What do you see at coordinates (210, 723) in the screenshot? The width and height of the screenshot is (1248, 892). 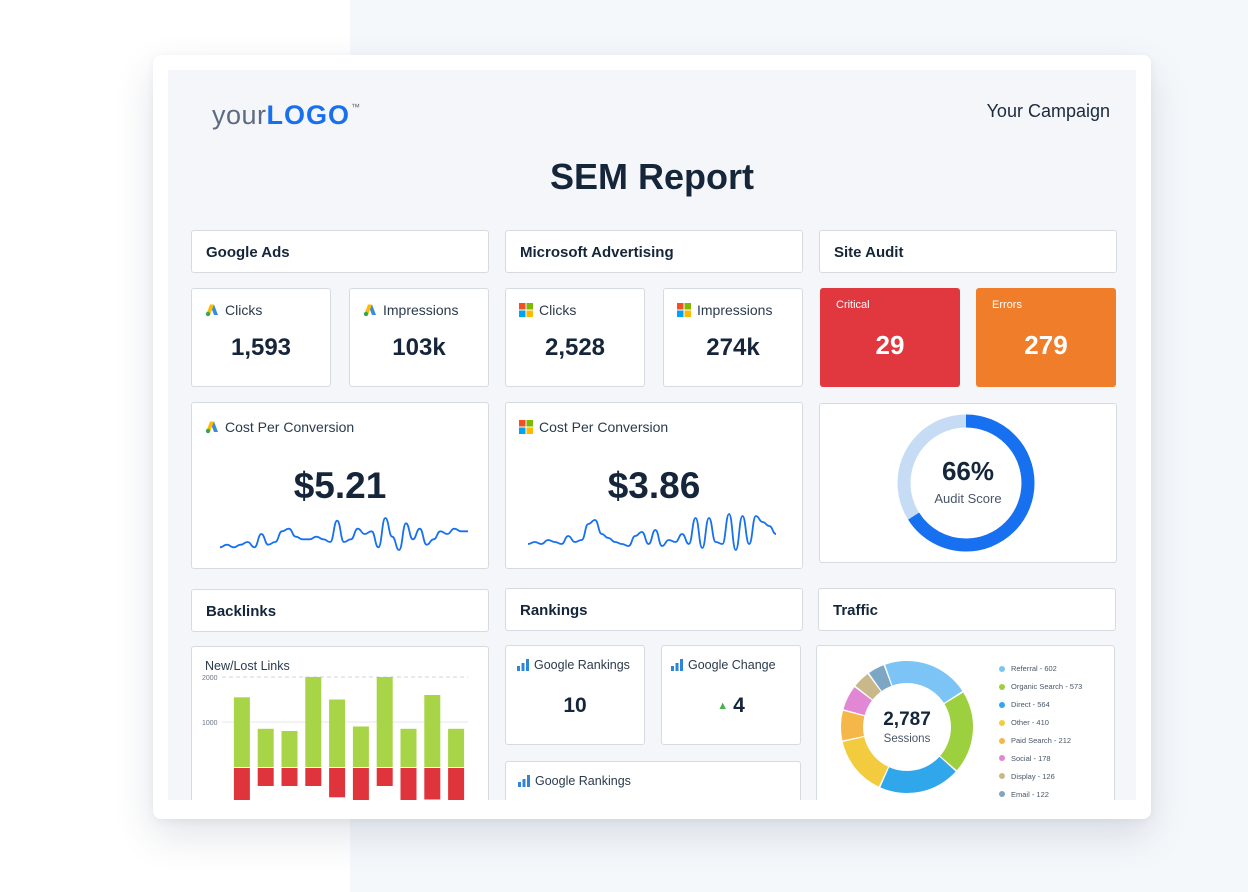 I see `tick-label: 1000` at bounding box center [210, 723].